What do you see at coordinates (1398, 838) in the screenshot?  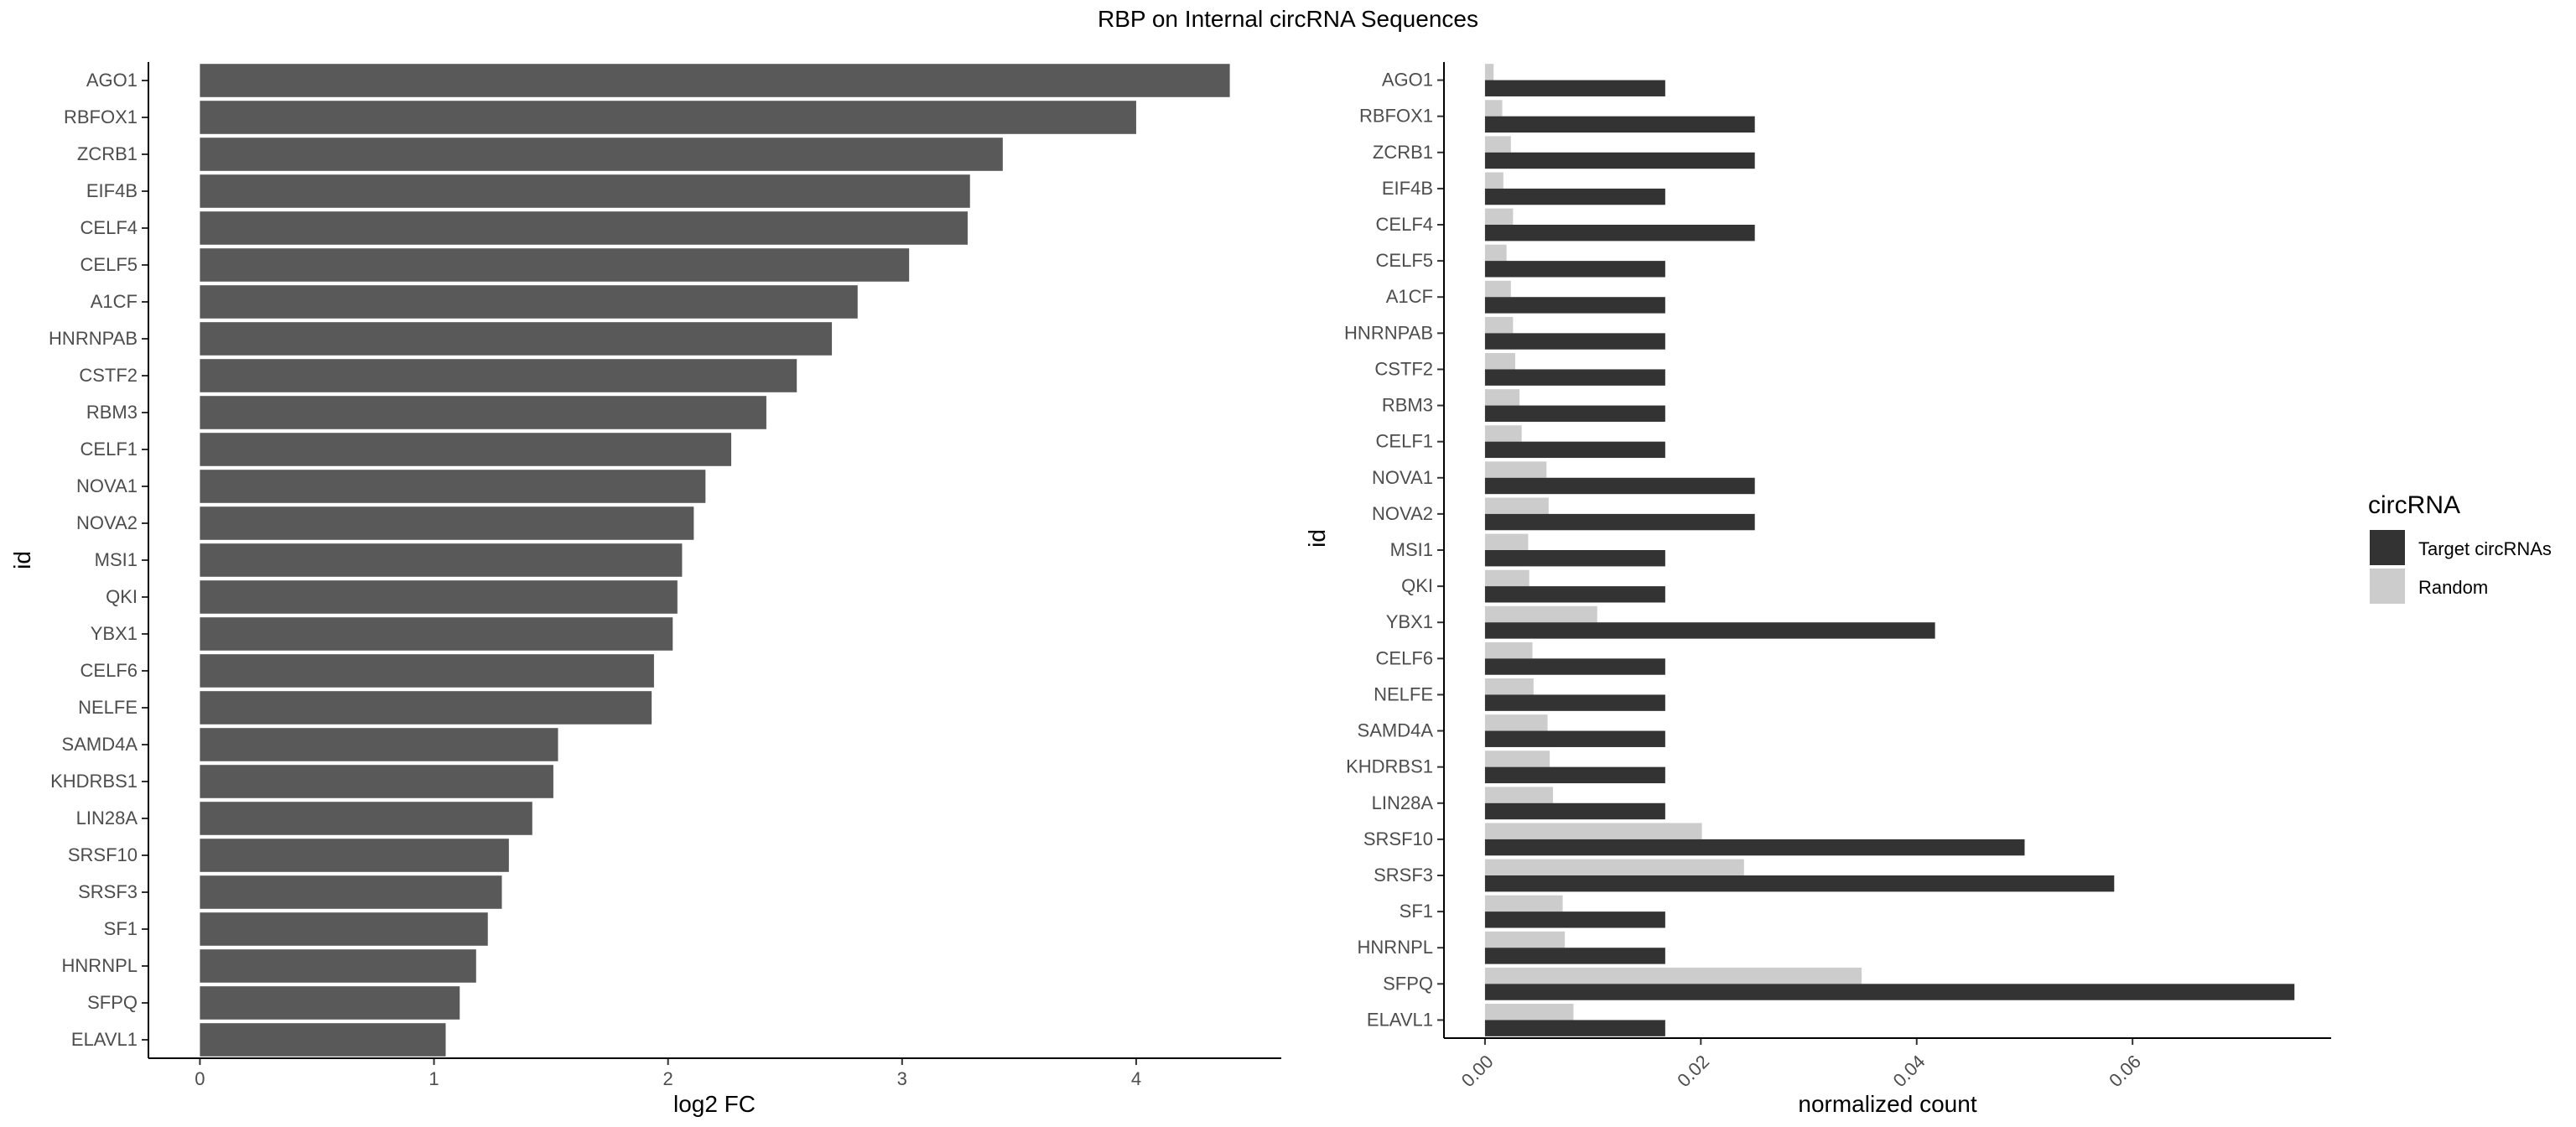 I see `normalized-count-y-tick-label-srsf10: SRSF10` at bounding box center [1398, 838].